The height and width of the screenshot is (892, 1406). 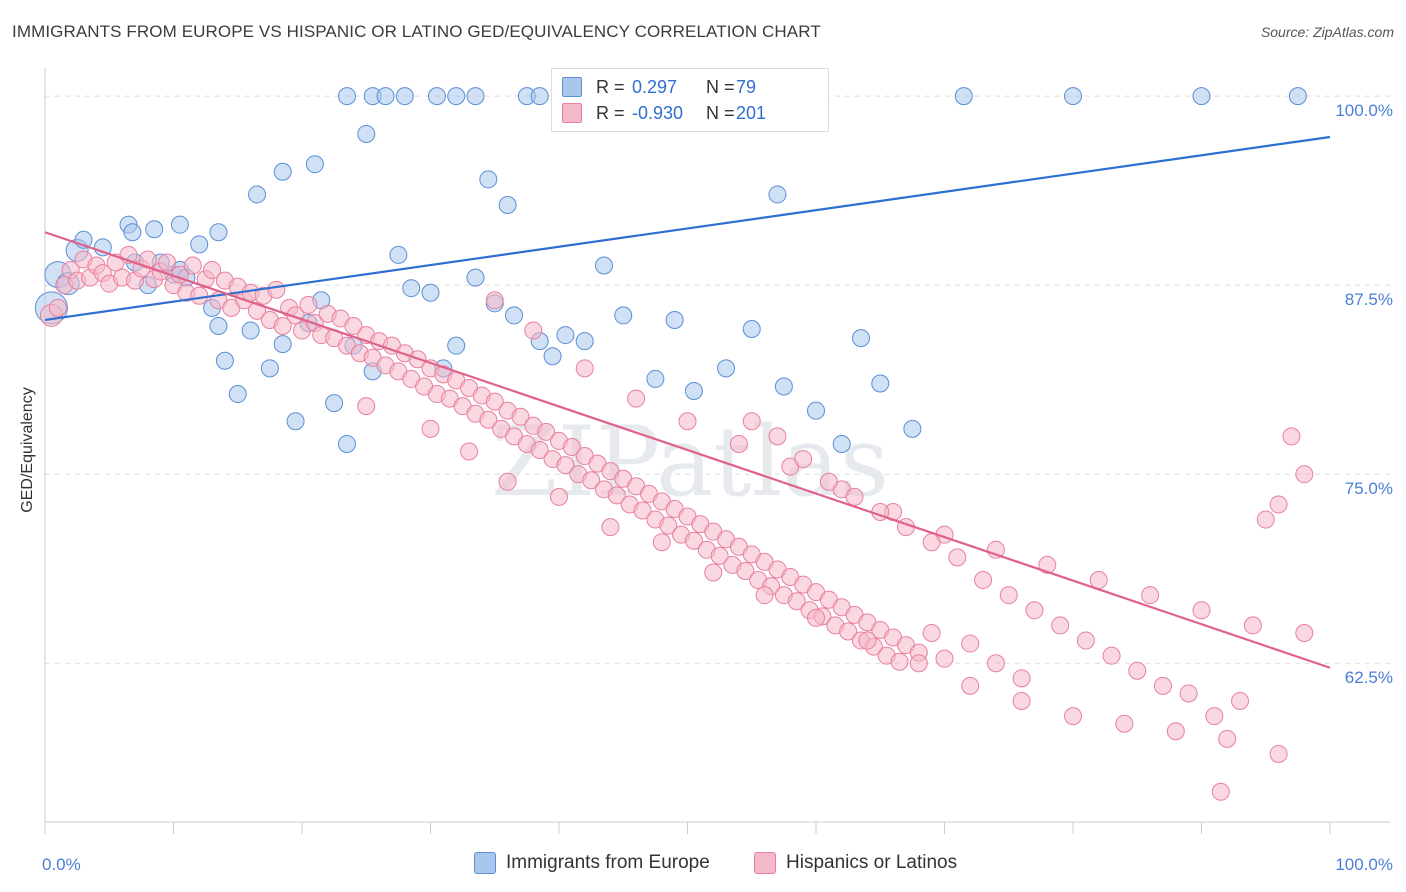 I want to click on pink-swatch, so click(x=572, y=113).